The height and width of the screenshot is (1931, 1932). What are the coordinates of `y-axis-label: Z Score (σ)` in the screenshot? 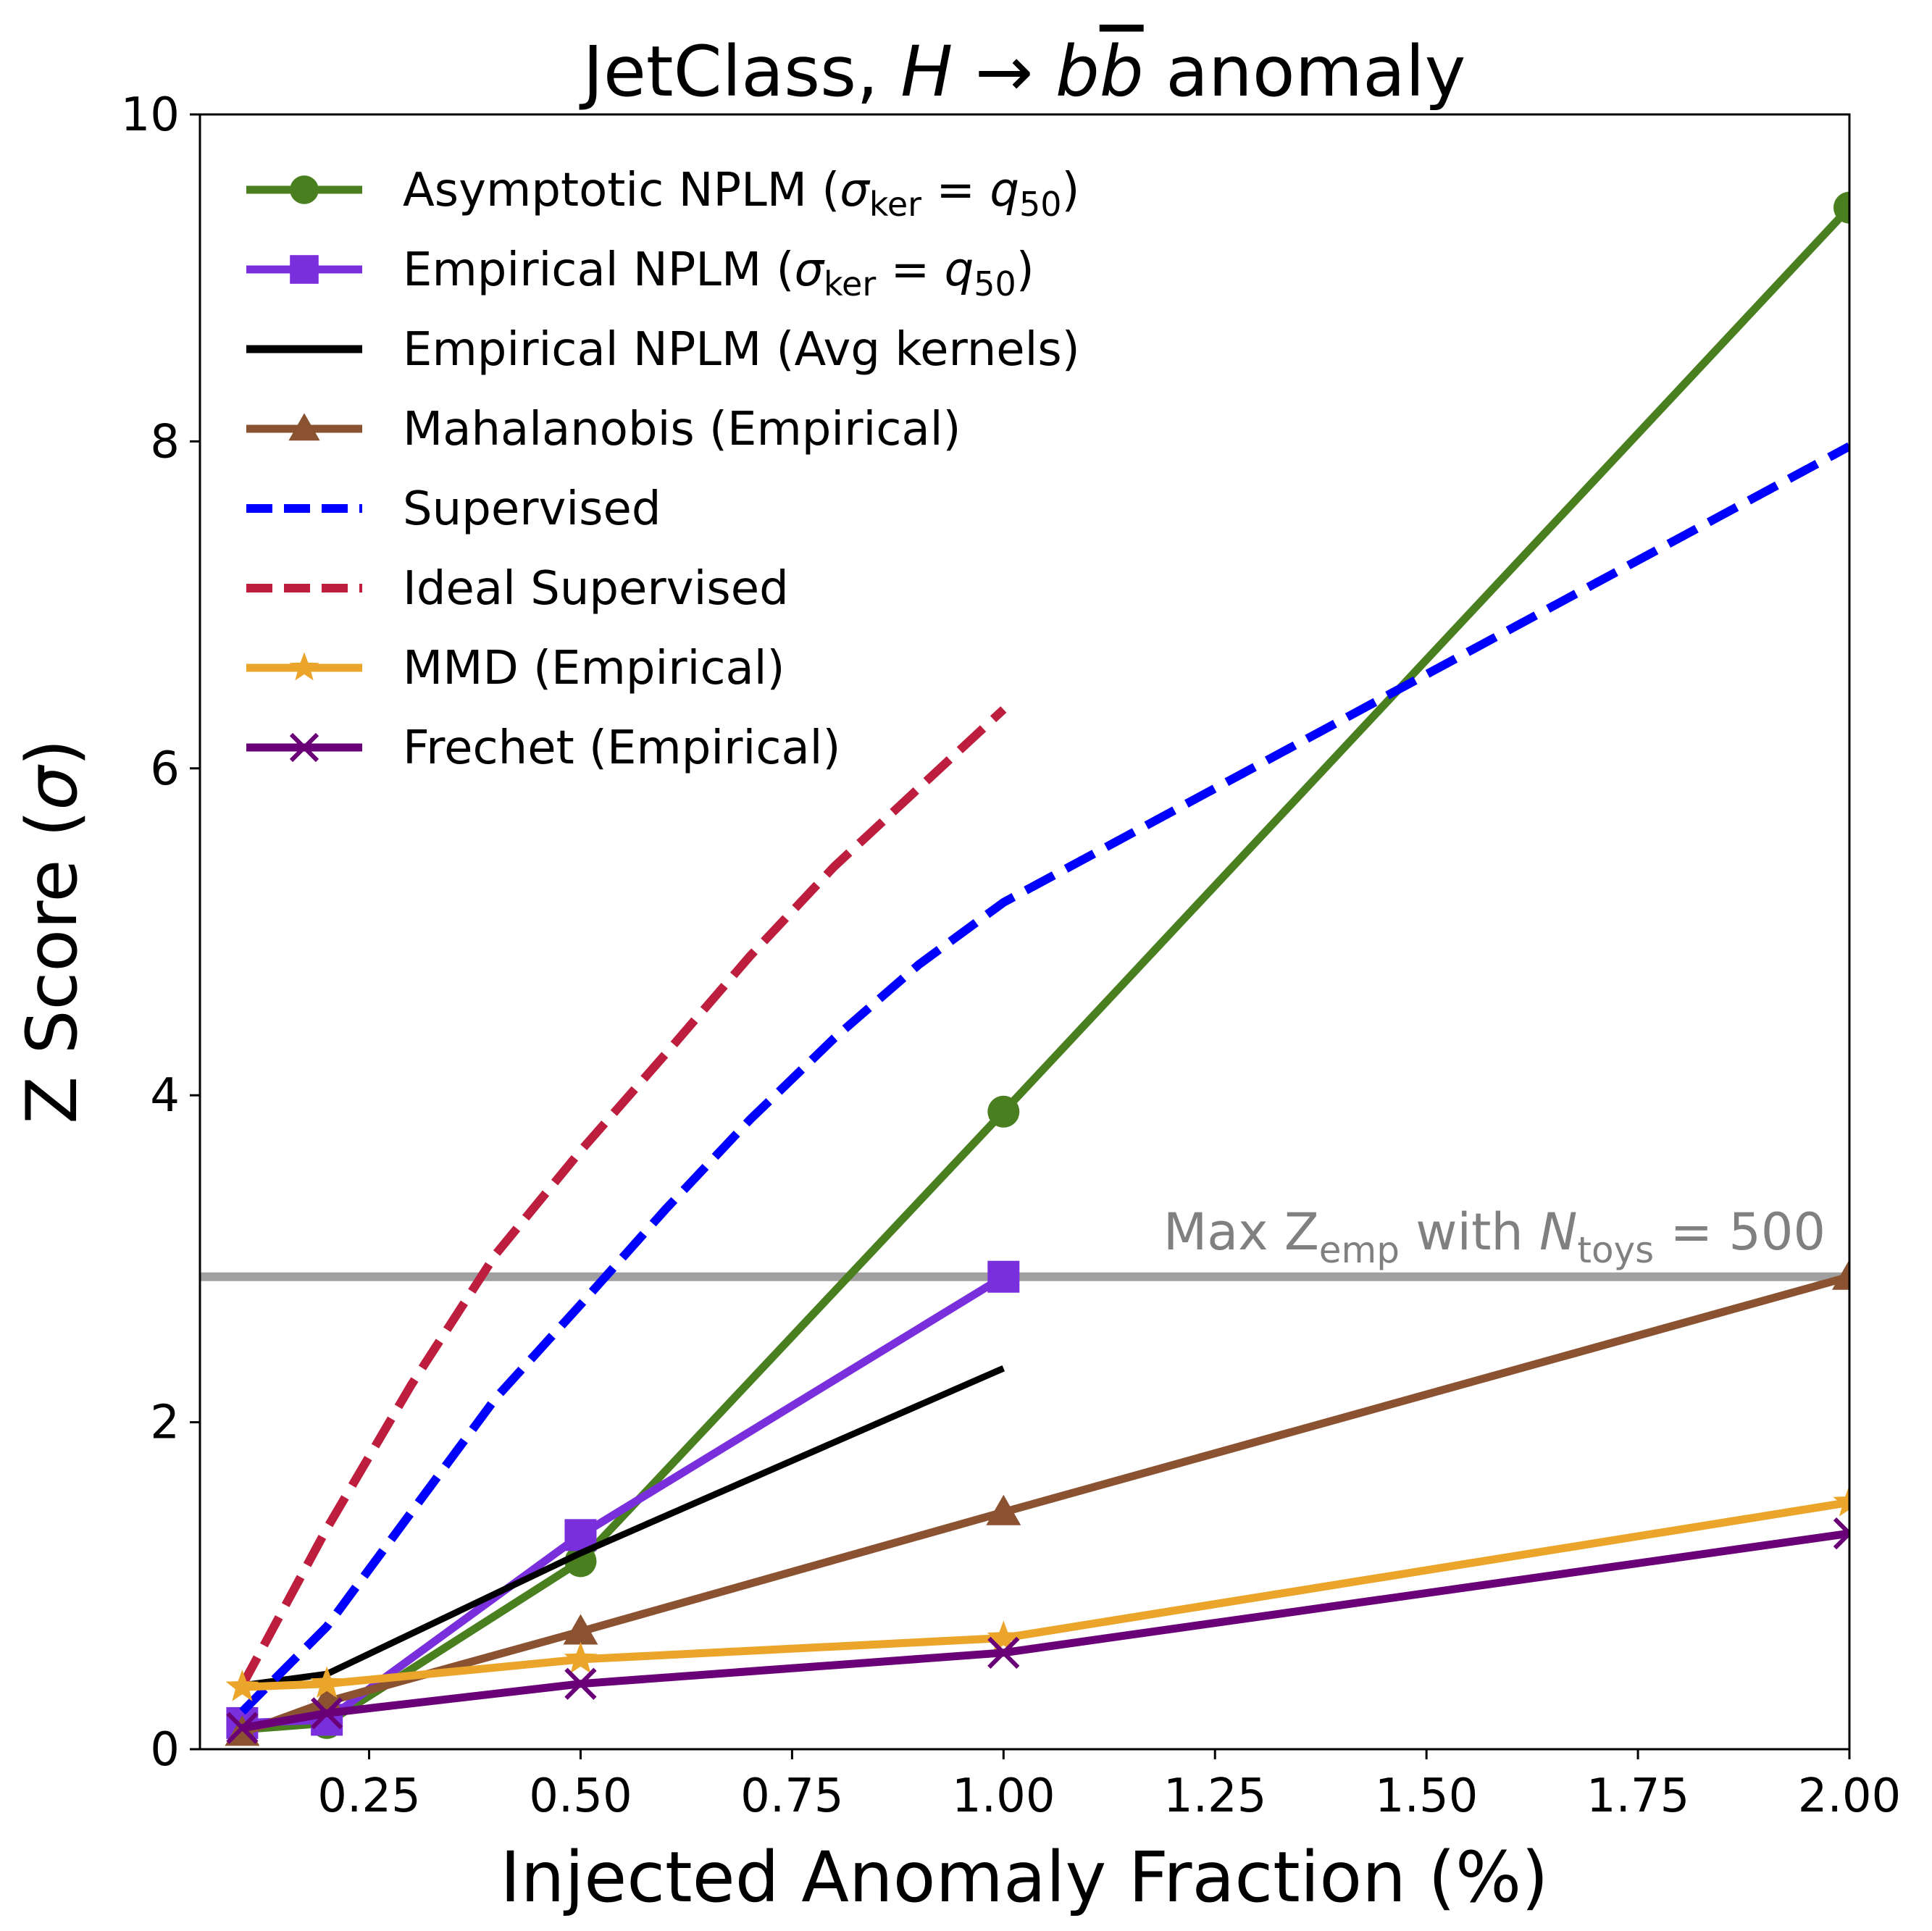 It's located at (52, 931).